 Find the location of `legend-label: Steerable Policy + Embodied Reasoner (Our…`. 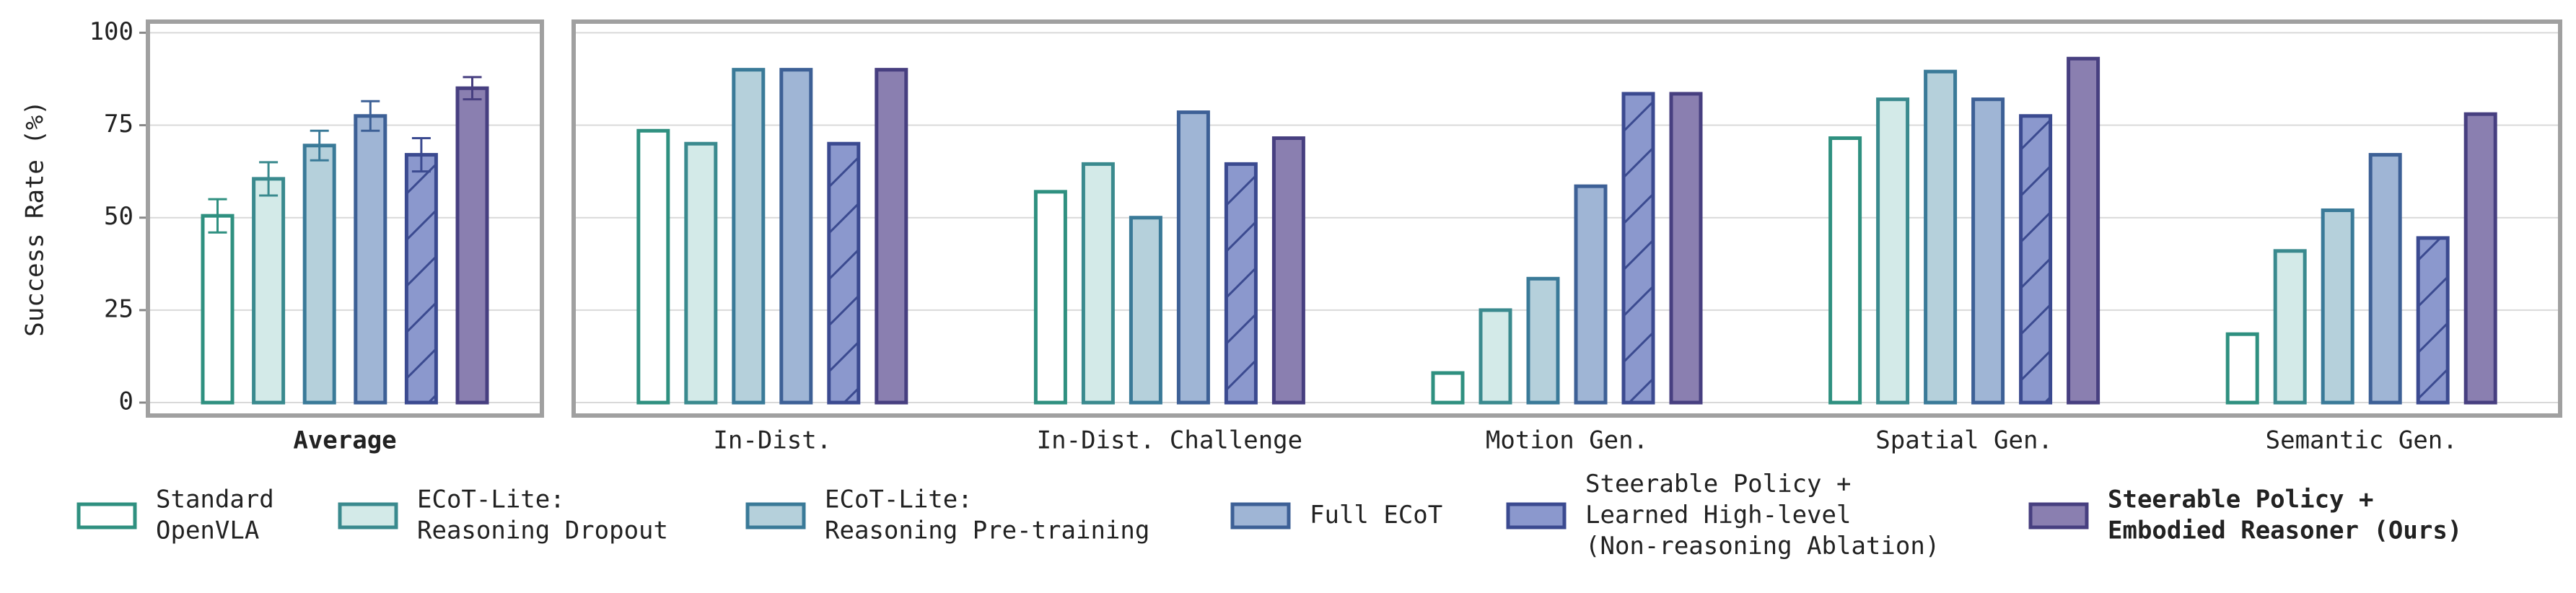

legend-label: Steerable Policy + Embodied Reasoner (Our… is located at coordinates (2285, 515).